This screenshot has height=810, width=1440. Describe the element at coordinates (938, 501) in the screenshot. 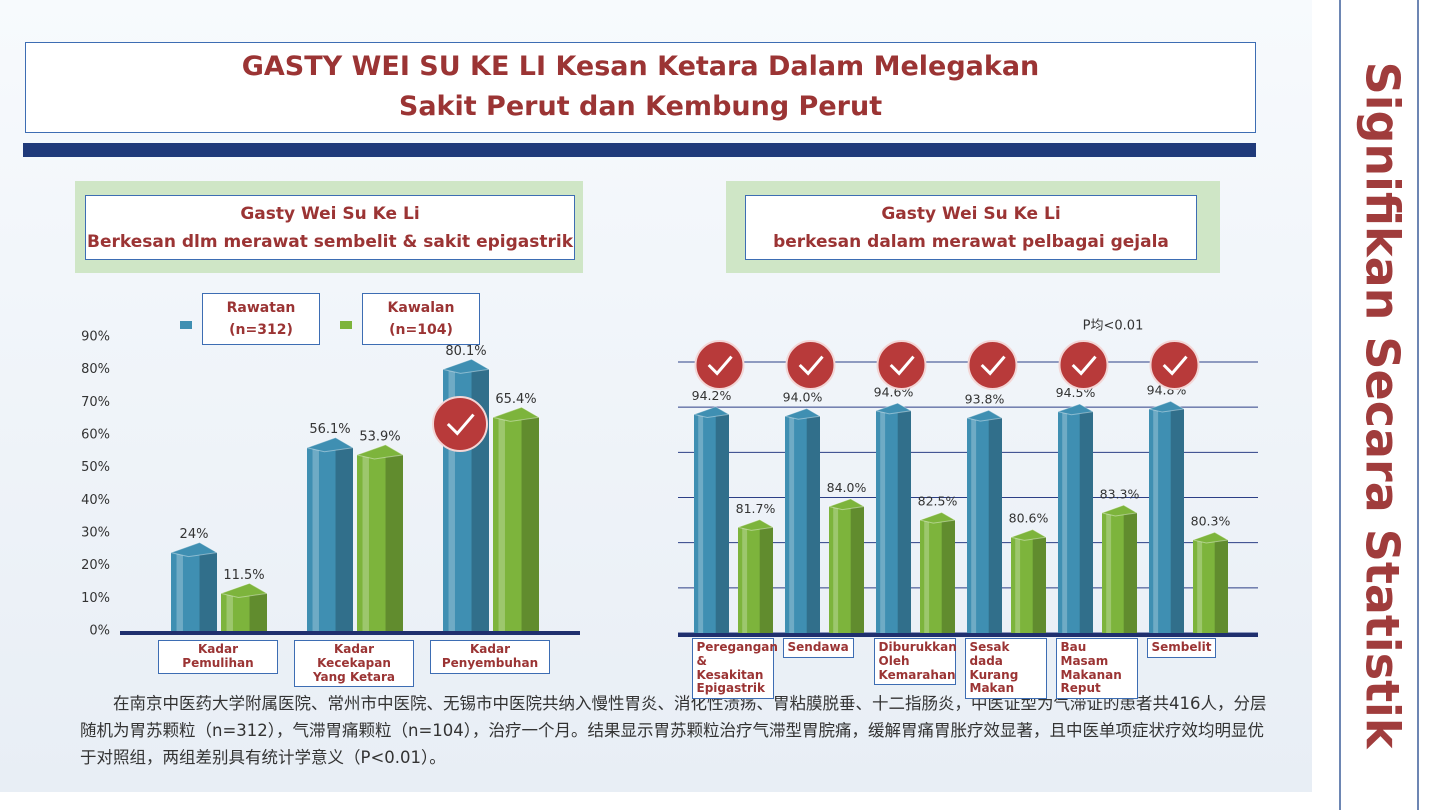

I see `value-label: 82.5%` at that location.